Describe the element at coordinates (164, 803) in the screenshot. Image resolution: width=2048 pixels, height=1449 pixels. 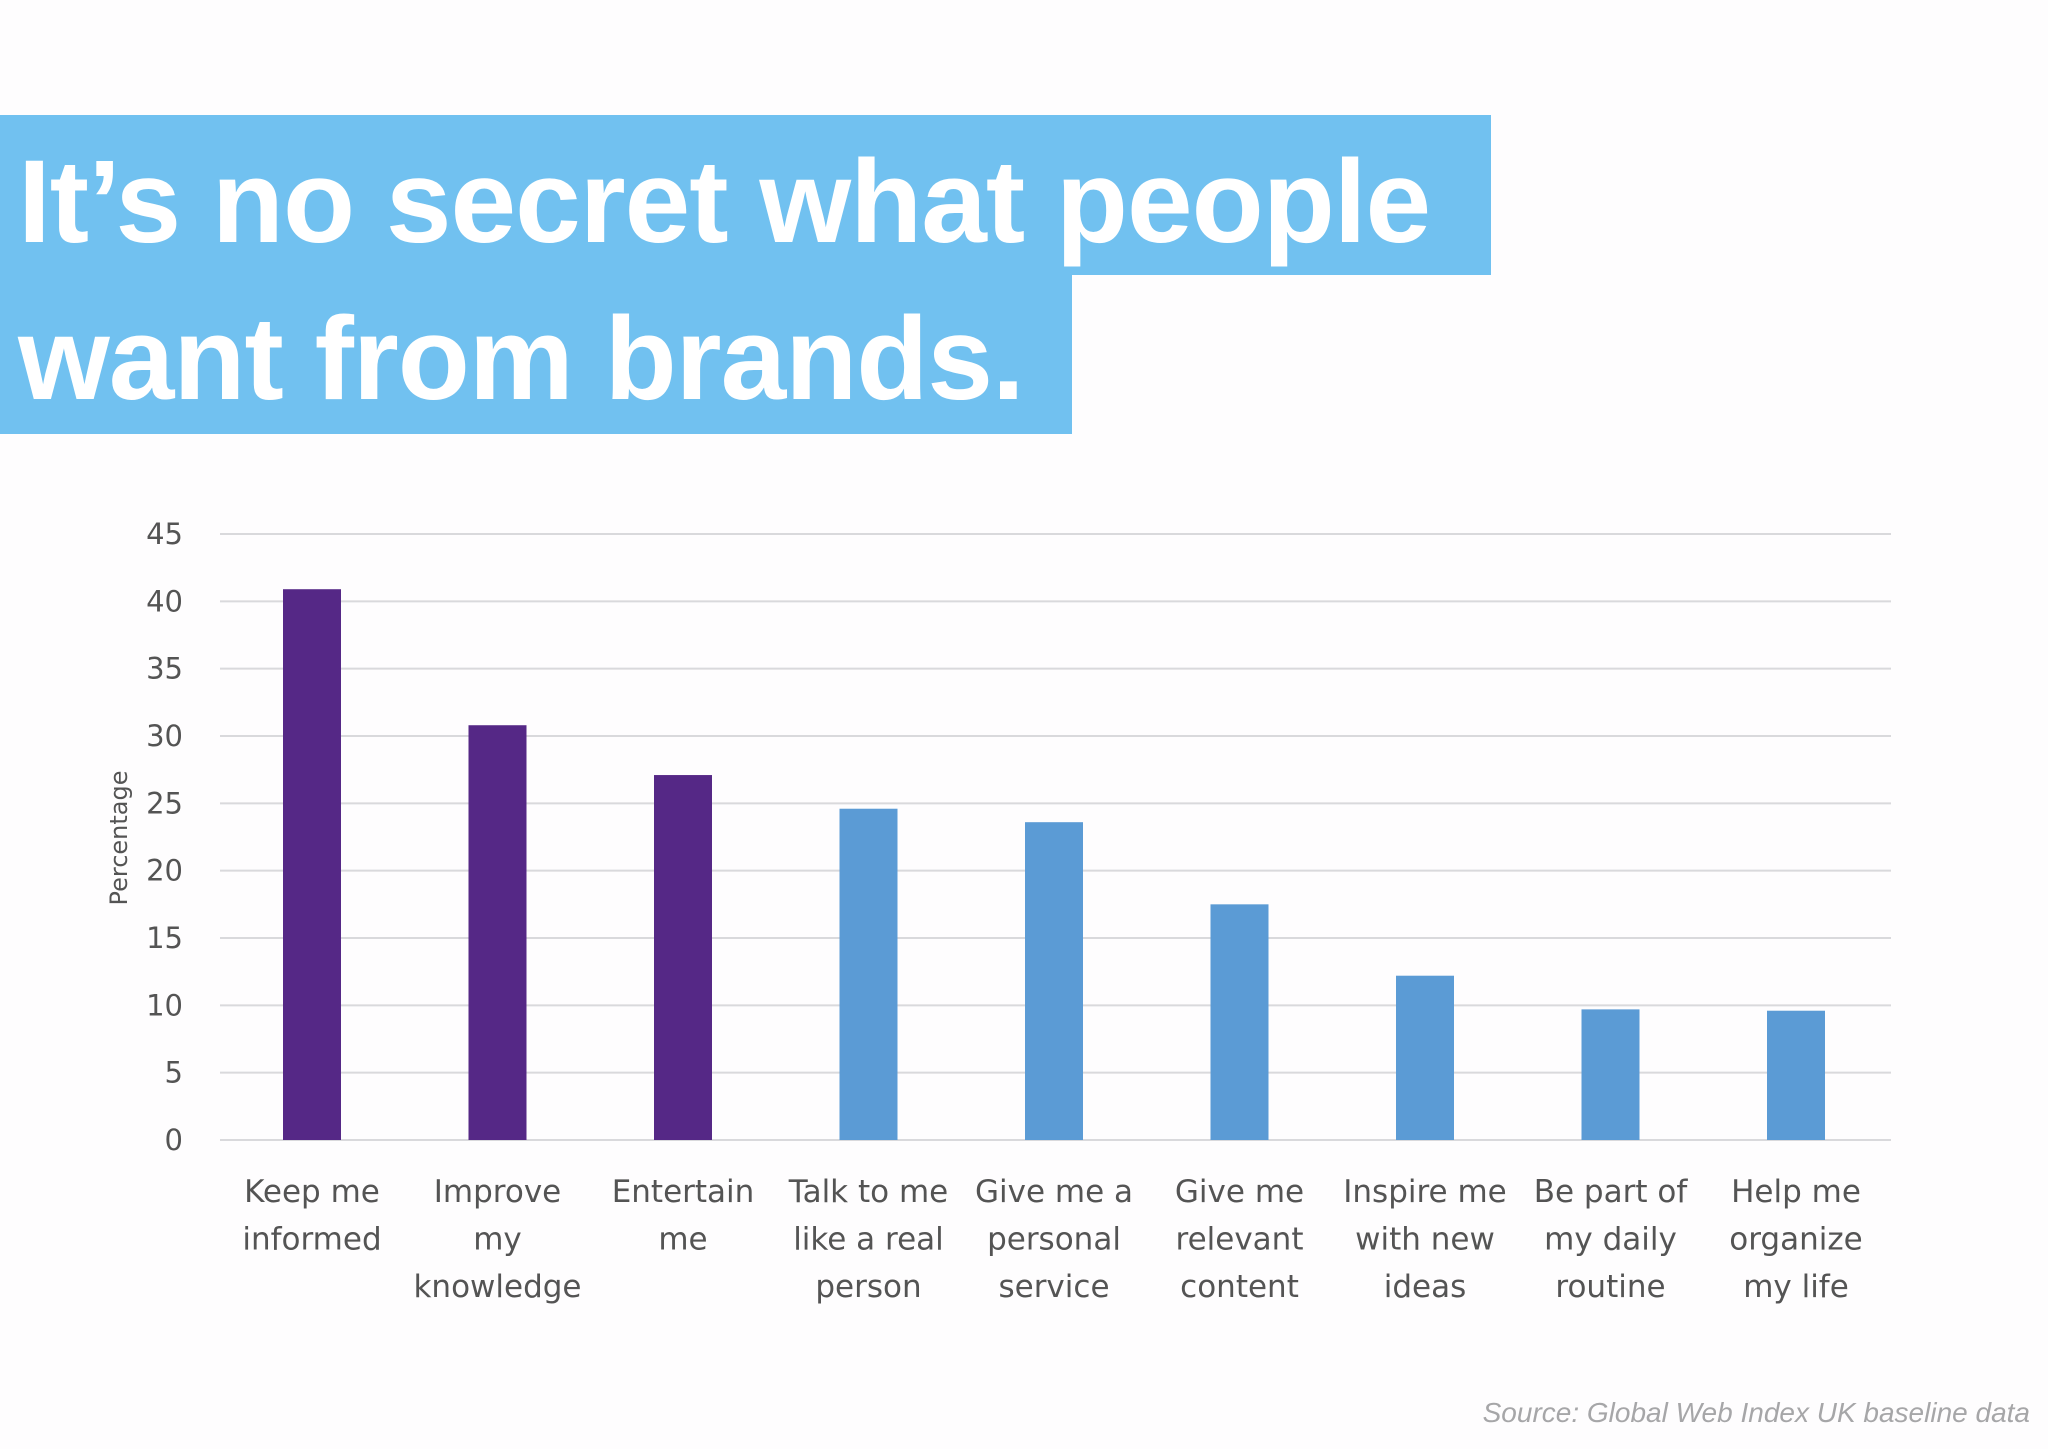
I see `y-tick-label: 25` at that location.